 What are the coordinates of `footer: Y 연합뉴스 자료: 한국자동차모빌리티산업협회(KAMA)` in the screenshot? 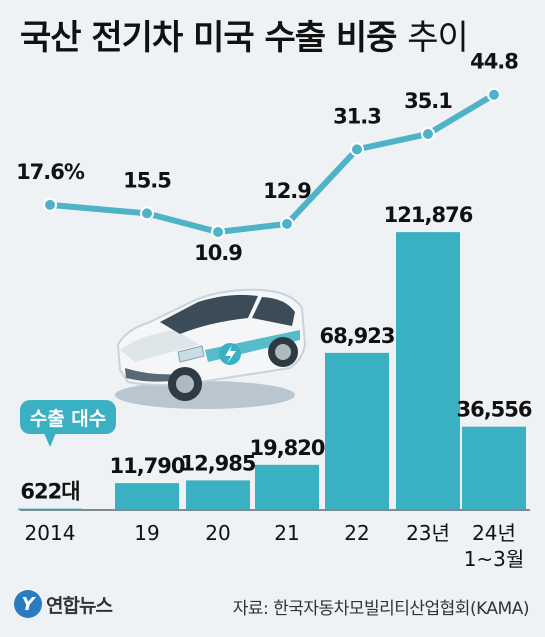 It's located at (272, 608).